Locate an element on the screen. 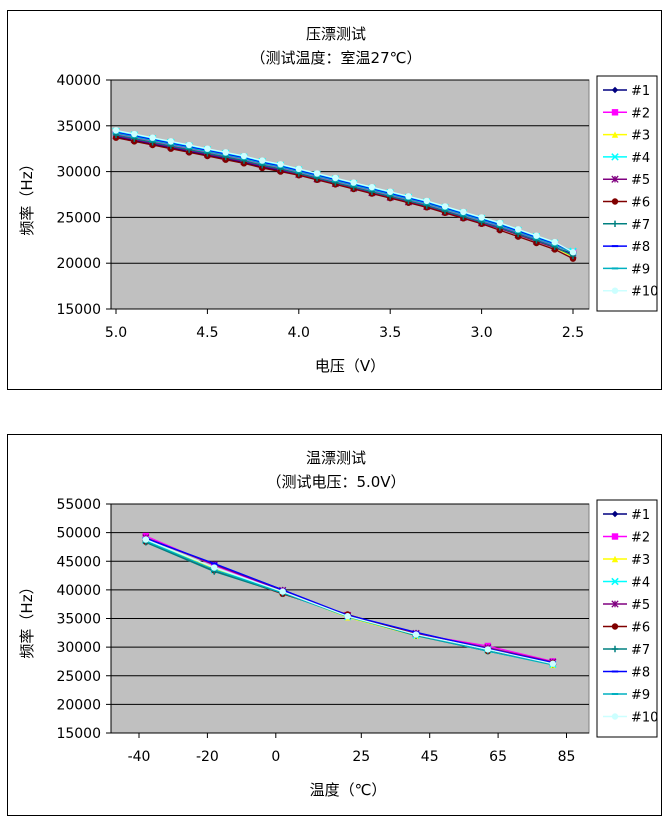  y-tick-label: 30000 is located at coordinates (78, 648).